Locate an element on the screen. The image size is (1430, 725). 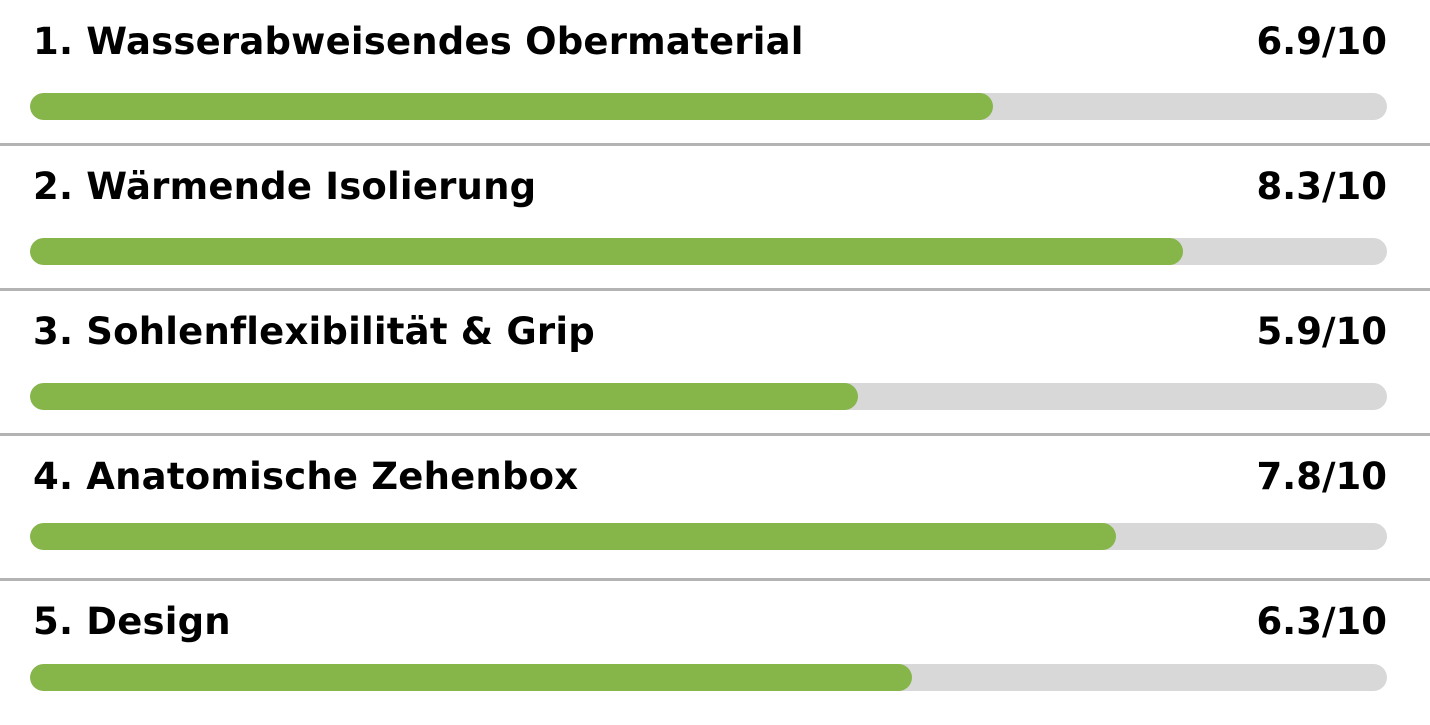
rating-score: 7.8/10 is located at coordinates (1321, 476).